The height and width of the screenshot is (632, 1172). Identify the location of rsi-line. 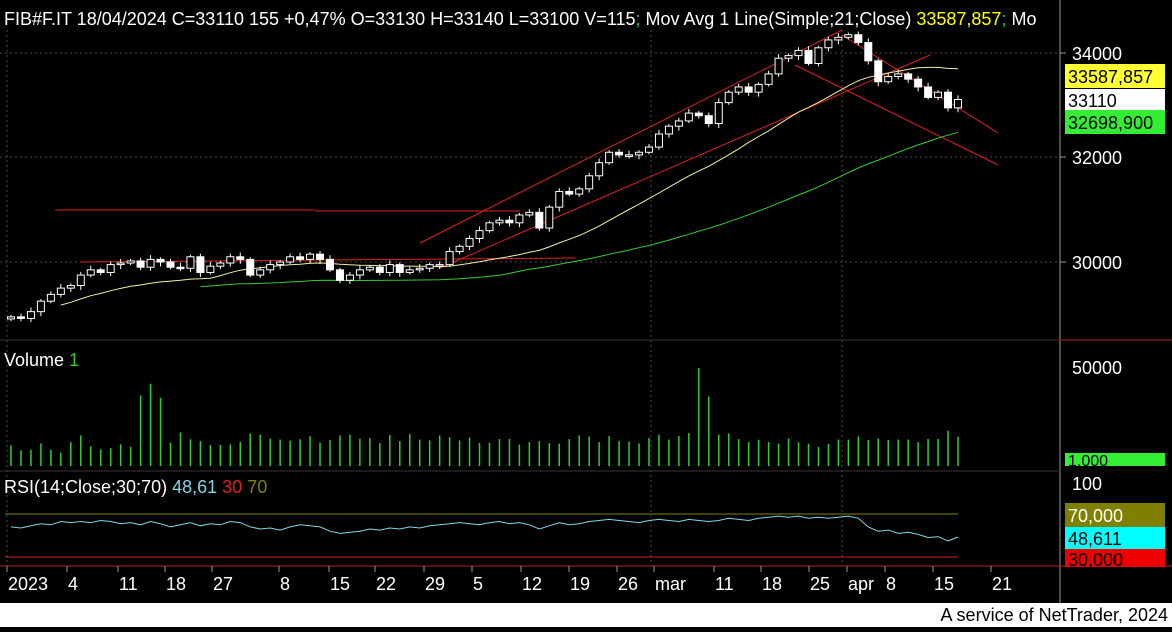
(484, 528).